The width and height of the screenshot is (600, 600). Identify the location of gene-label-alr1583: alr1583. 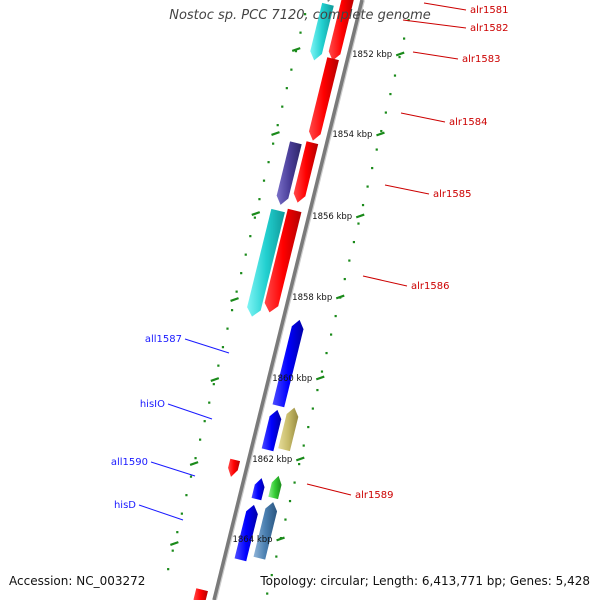
(481, 59).